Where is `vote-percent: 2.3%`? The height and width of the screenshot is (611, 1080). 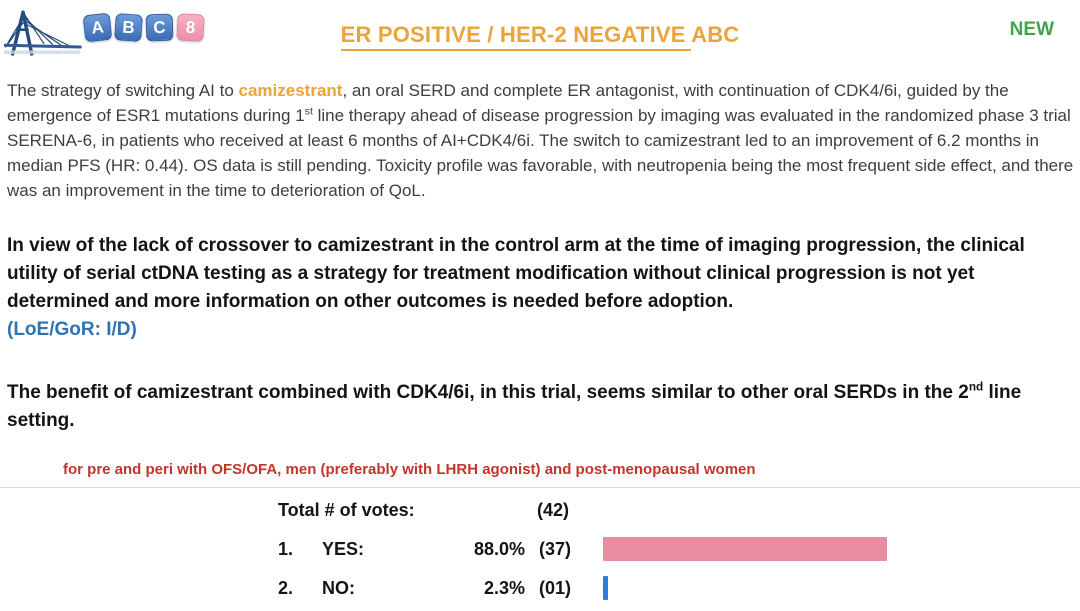
vote-percent: 2.3% is located at coordinates (504, 587).